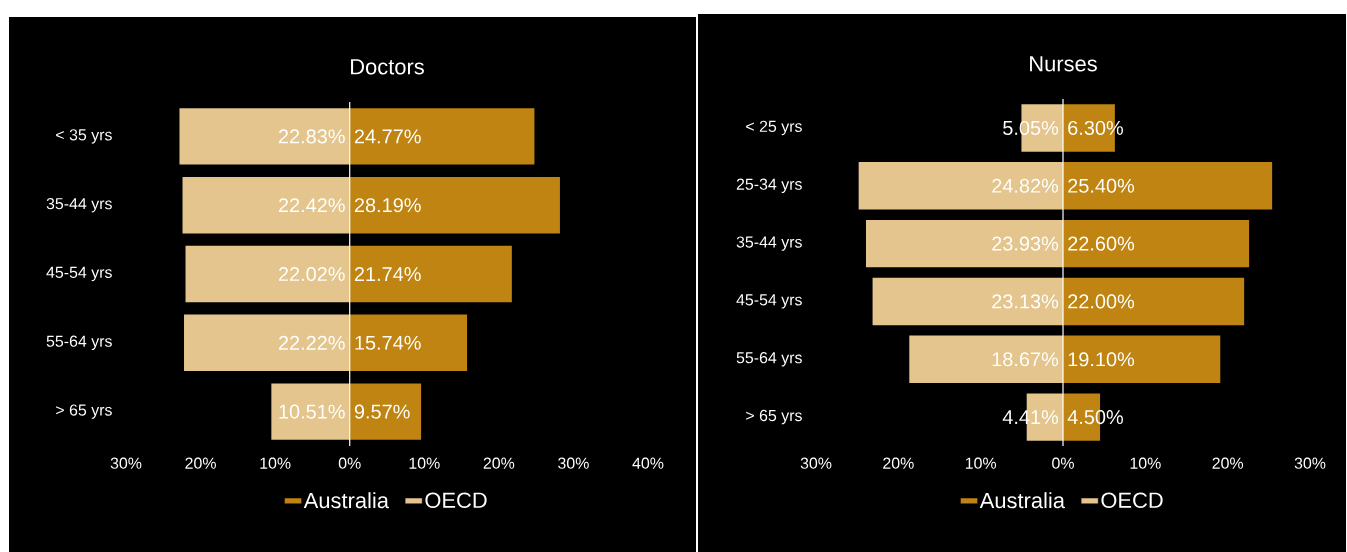 Image resolution: width=1347 pixels, height=552 pixels. I want to click on data-label: 22.22%, so click(311, 342).